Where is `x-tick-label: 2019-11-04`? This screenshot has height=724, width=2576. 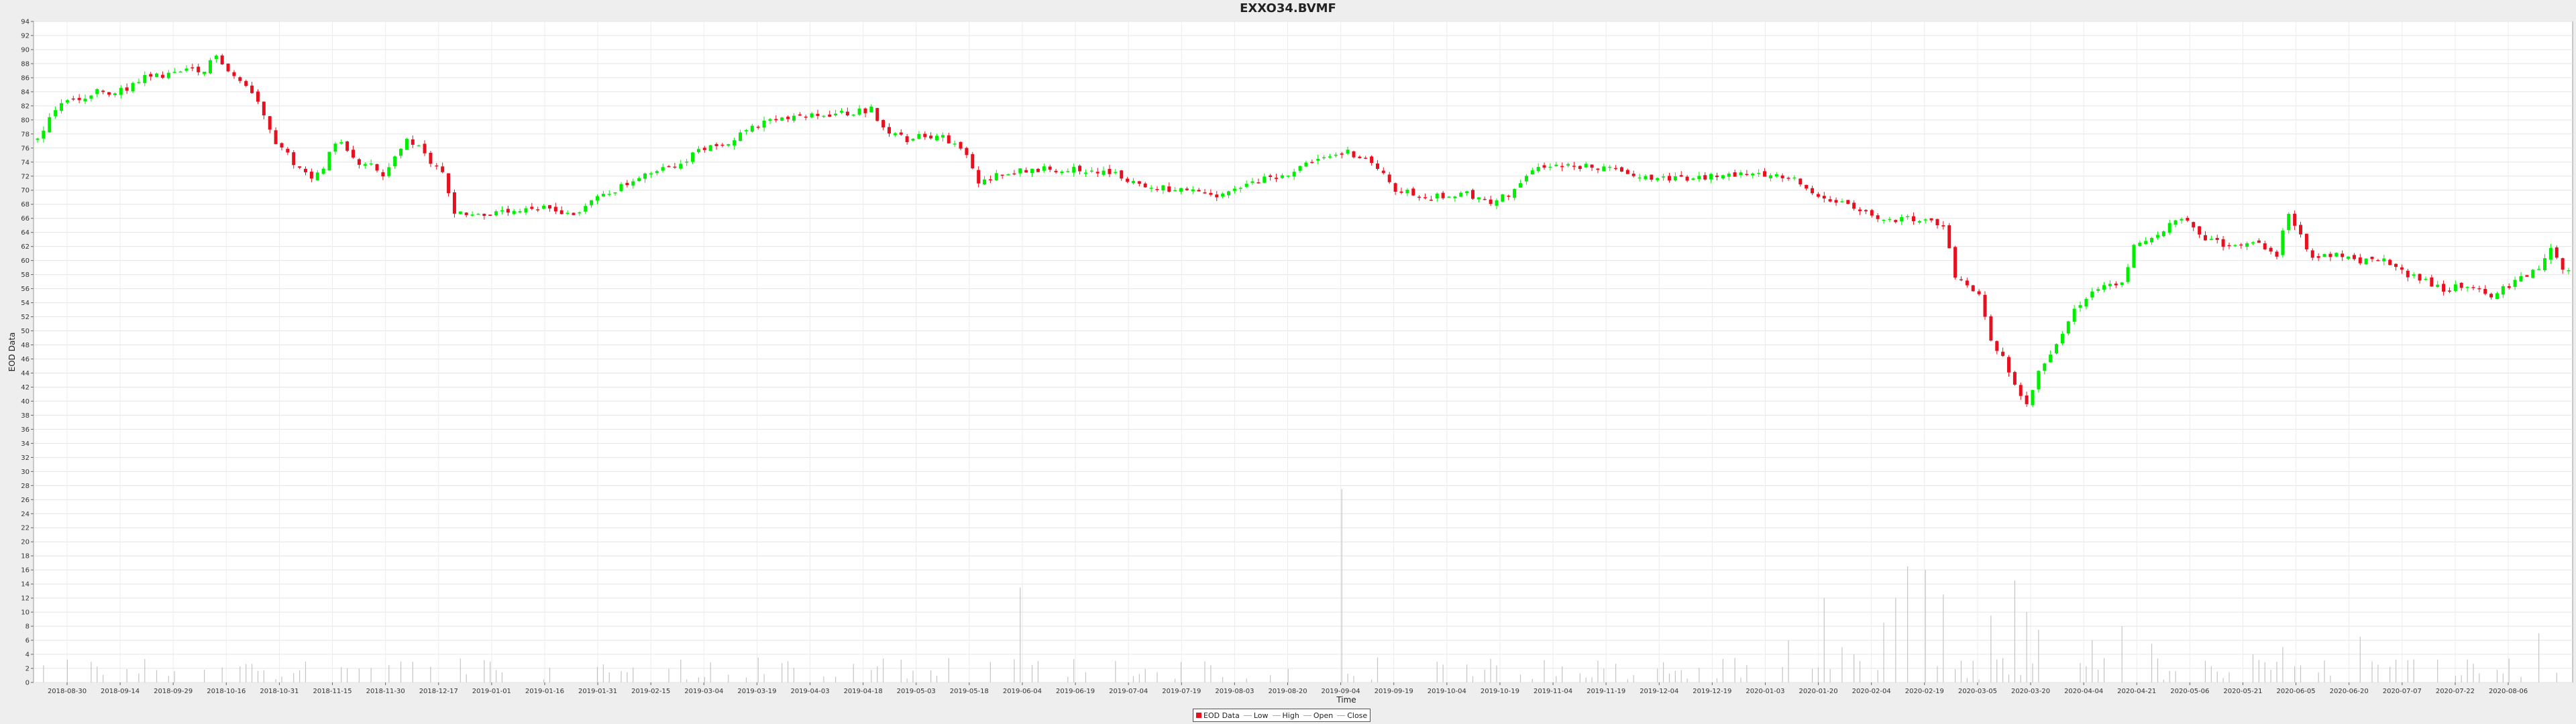 x-tick-label: 2019-11-04 is located at coordinates (1553, 691).